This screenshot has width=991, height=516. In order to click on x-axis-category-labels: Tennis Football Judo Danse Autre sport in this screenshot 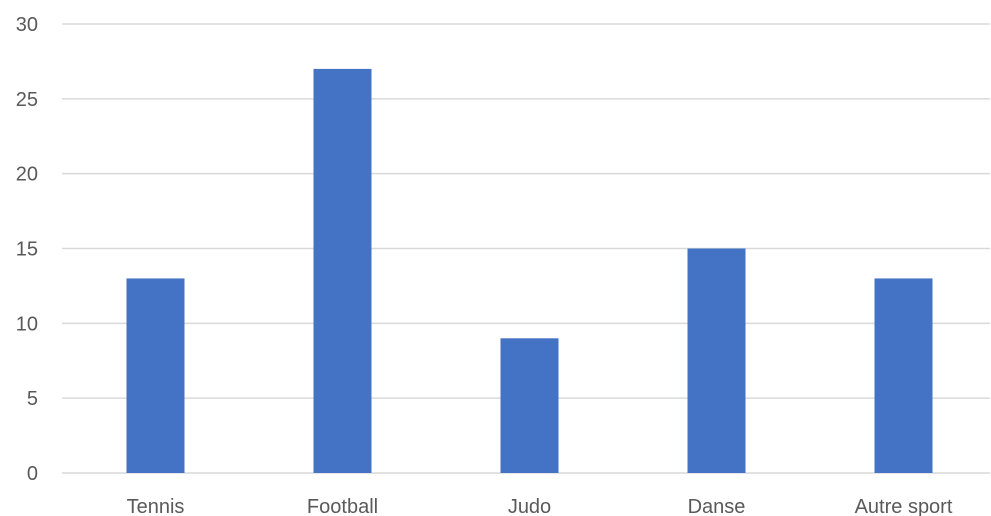, I will do `click(540, 506)`.